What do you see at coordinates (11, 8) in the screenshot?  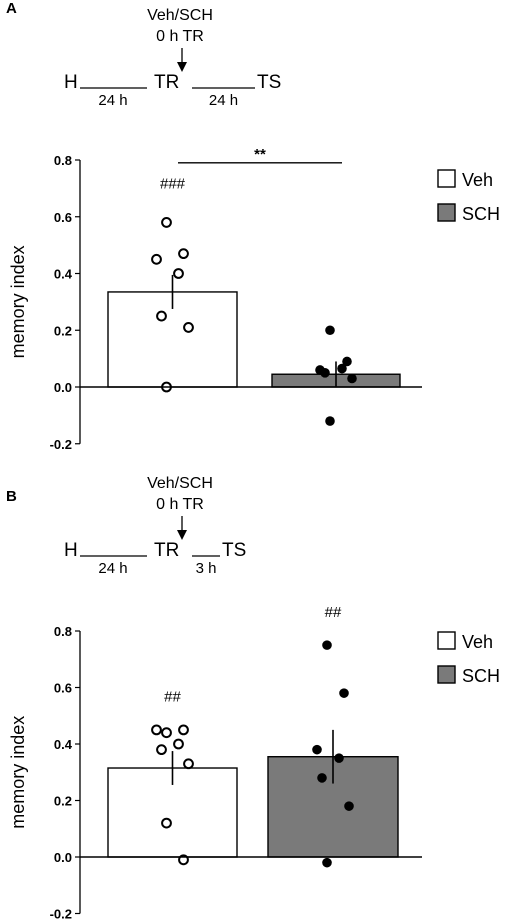 I see `panel-letter: A` at bounding box center [11, 8].